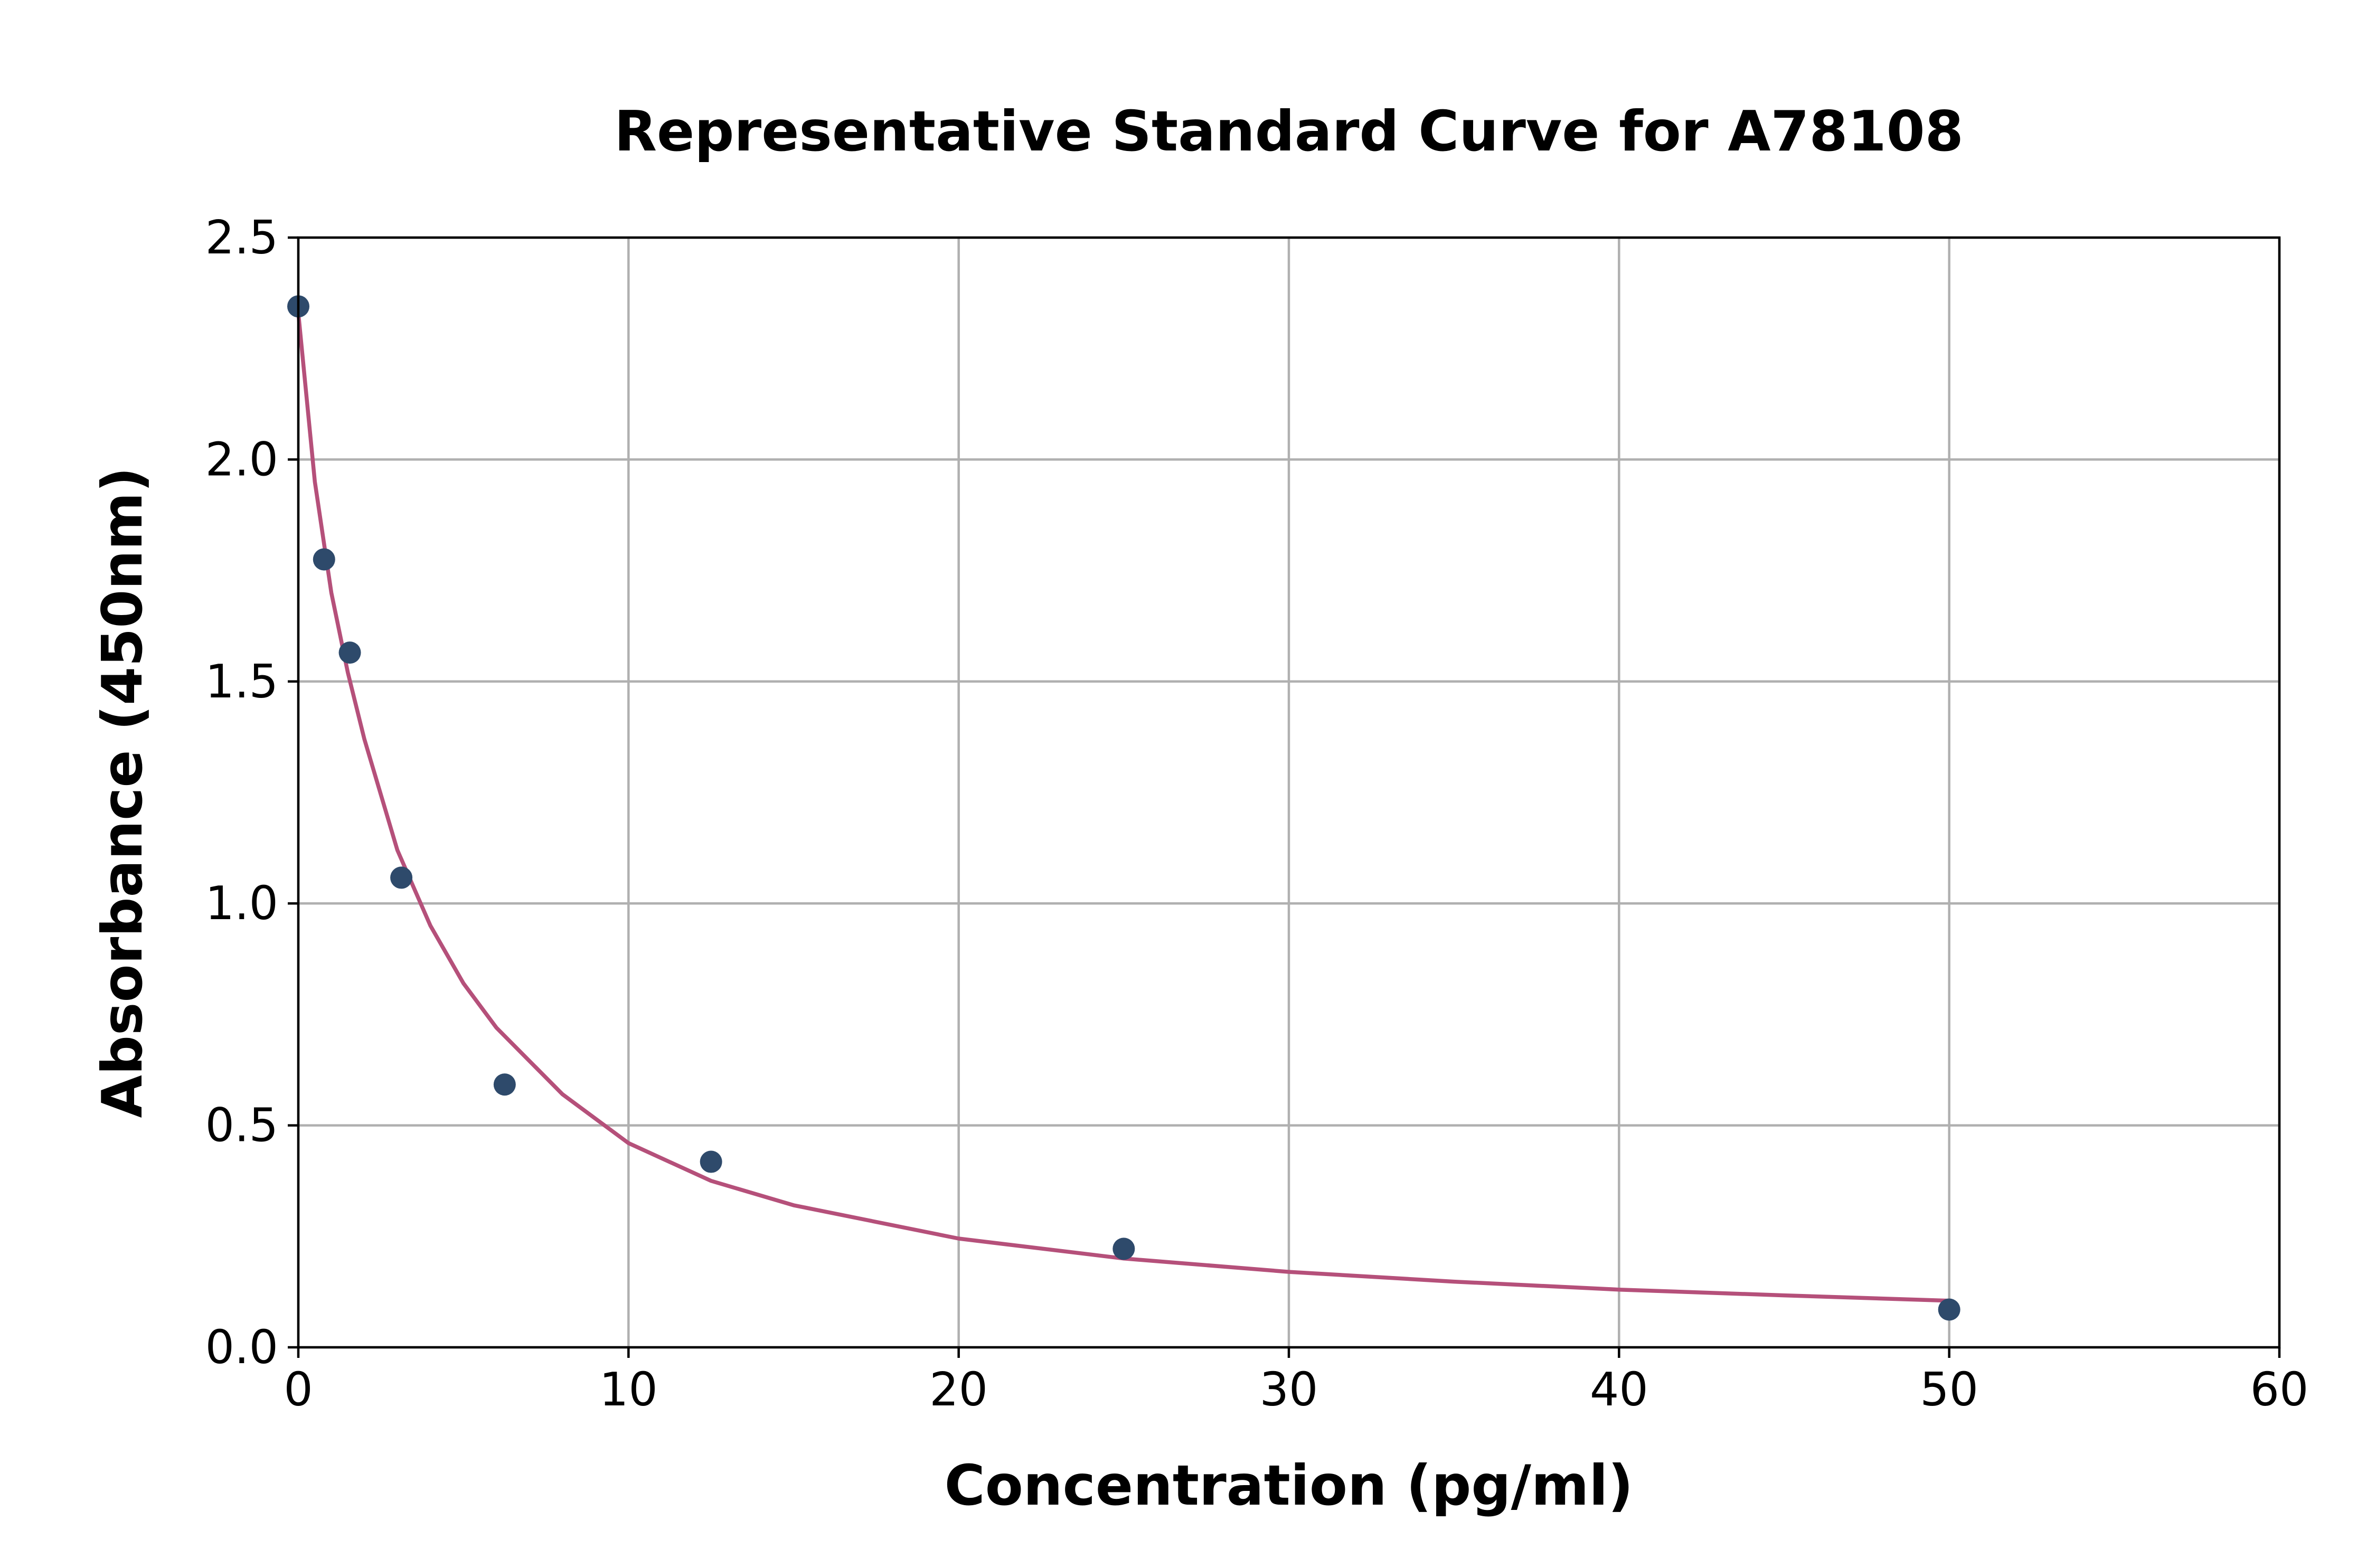 This screenshot has height=1568, width=2376. What do you see at coordinates (242, 682) in the screenshot?
I see `y-tick-label: 1.5` at bounding box center [242, 682].